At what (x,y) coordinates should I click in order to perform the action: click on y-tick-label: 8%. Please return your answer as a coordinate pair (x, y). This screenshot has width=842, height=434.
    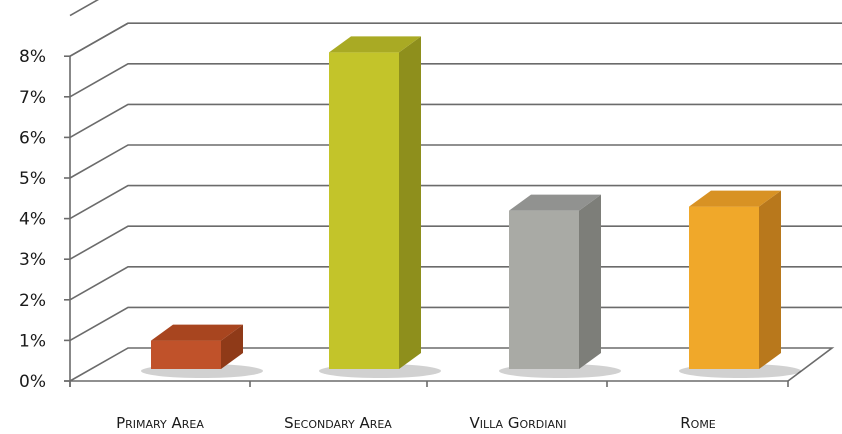
    Looking at the image, I should click on (32, 57).